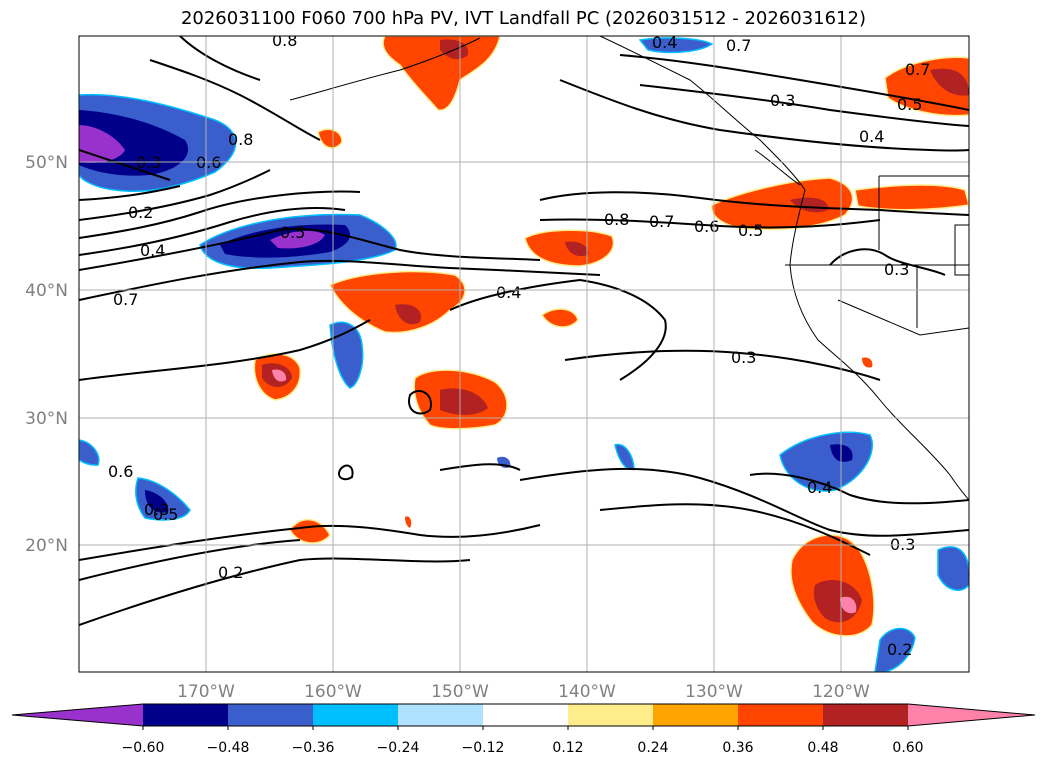 The height and width of the screenshot is (765, 1047). I want to click on lat-label: 20°N, so click(46, 546).